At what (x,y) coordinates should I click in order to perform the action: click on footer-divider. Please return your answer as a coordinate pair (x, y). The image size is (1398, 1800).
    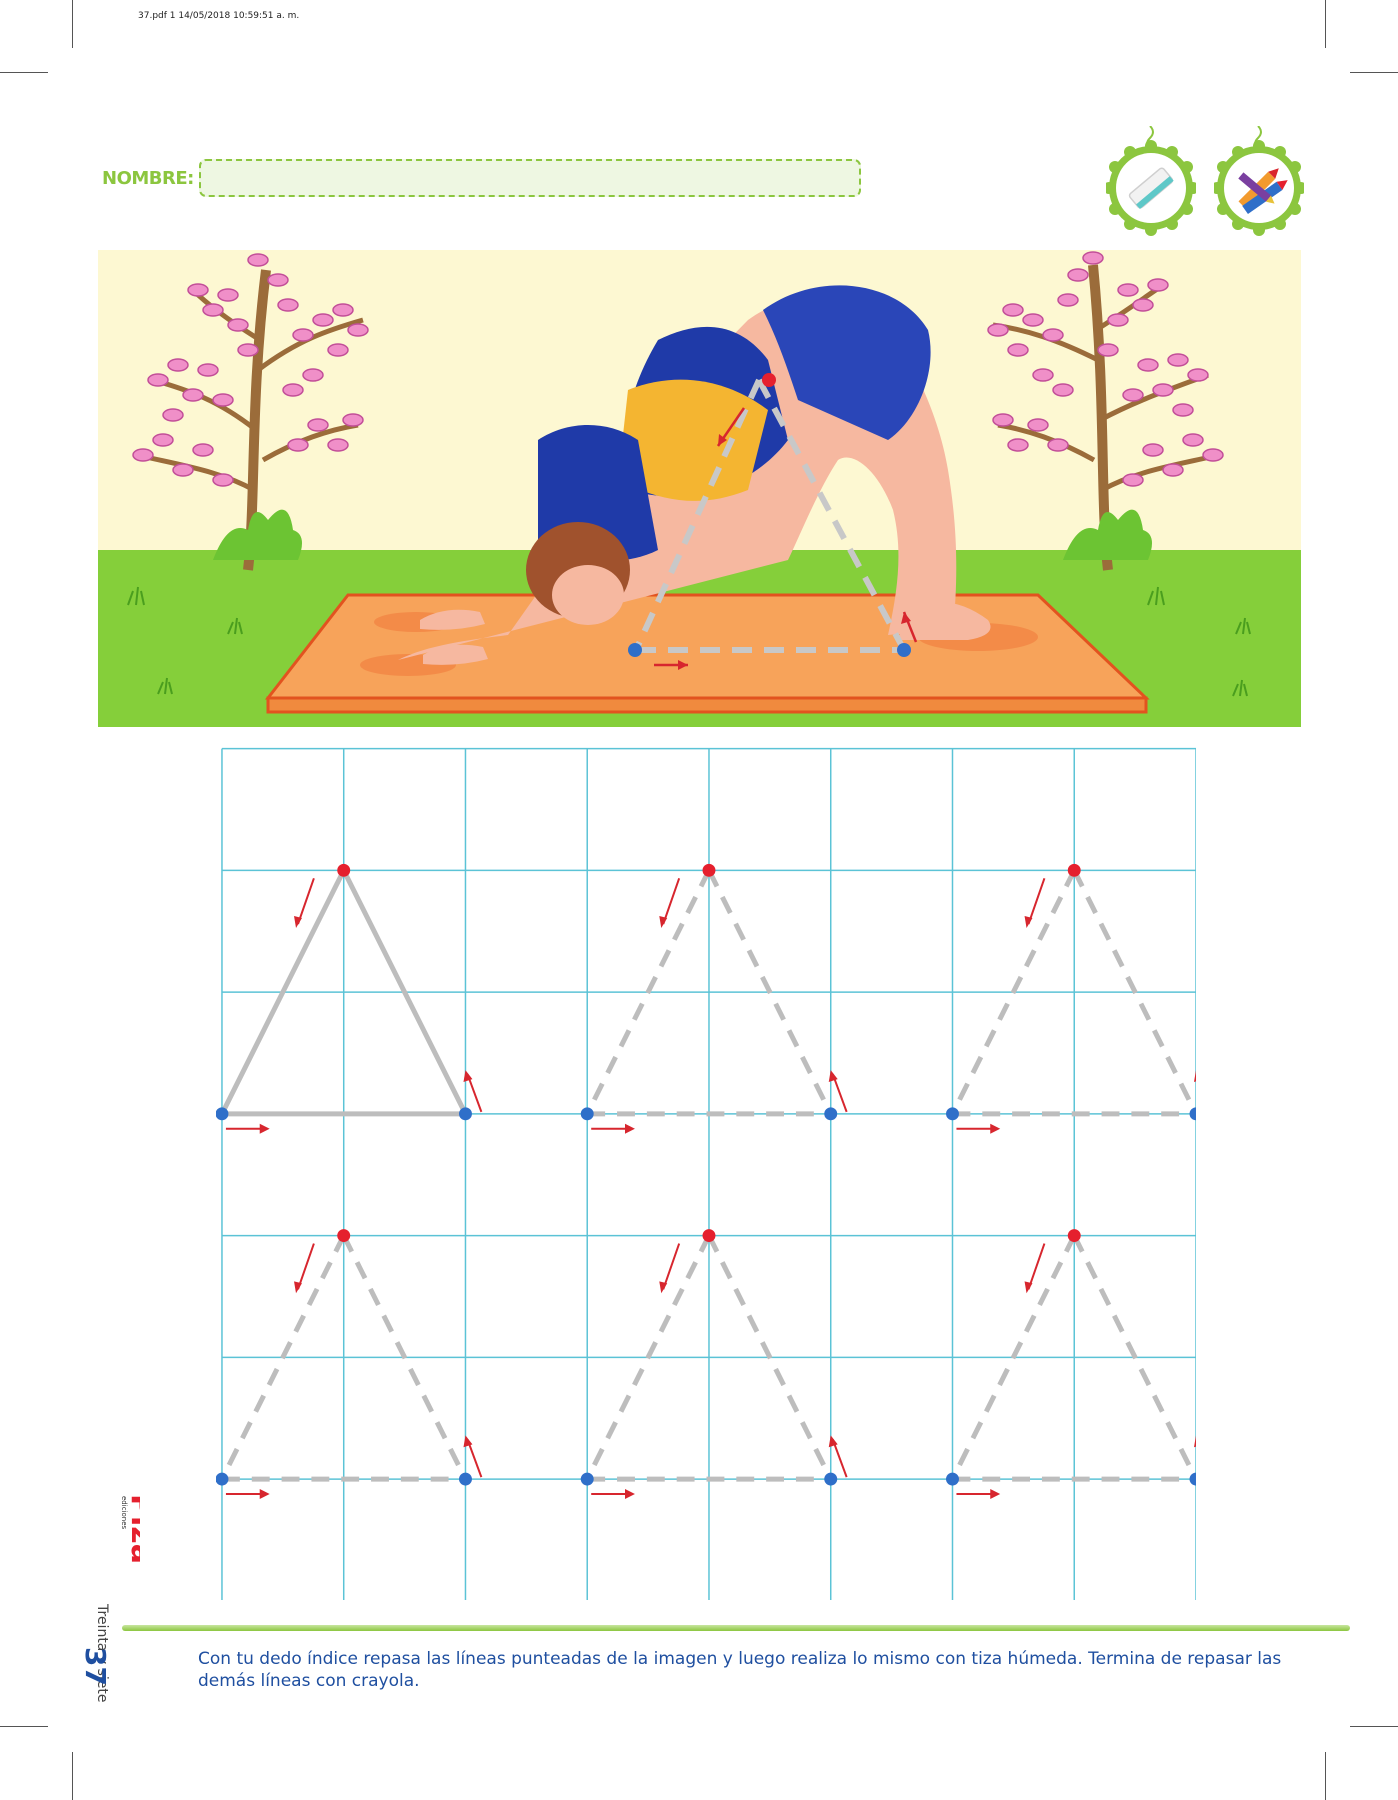
    Looking at the image, I should click on (736, 1628).